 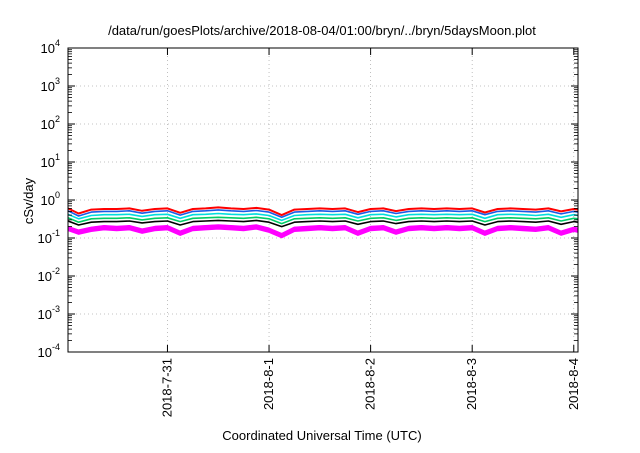 I want to click on y-tick-label: 10⁻⁴, so click(x=49, y=351).